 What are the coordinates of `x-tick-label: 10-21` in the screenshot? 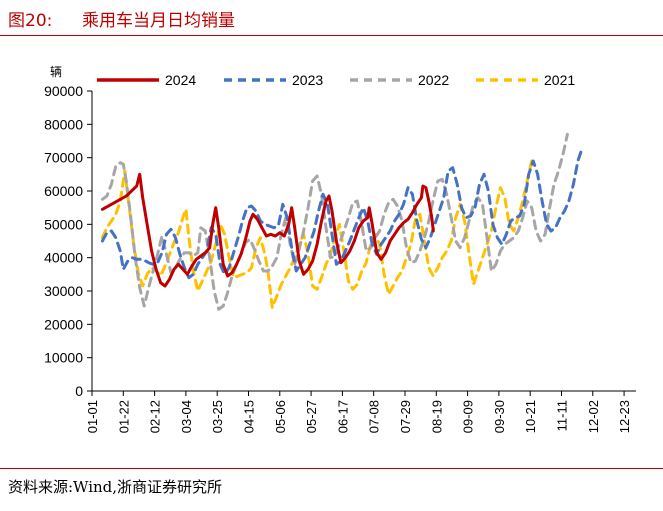 It's located at (530, 416).